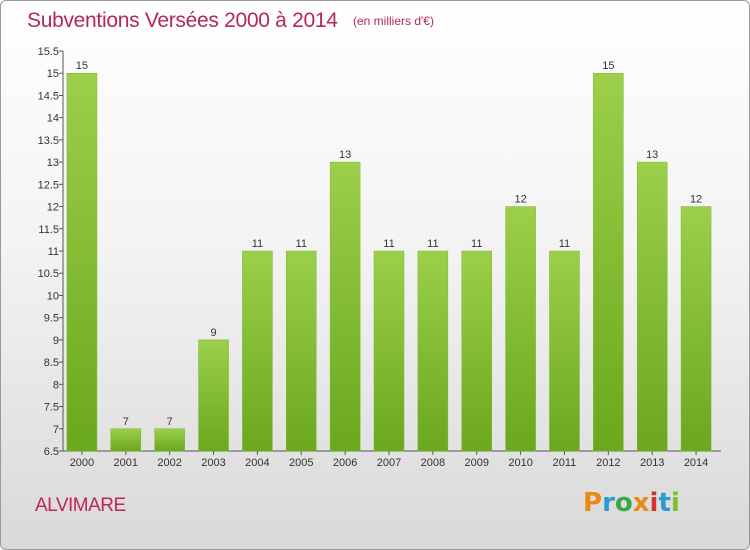  Describe the element at coordinates (48, 185) in the screenshot. I see `y-tick-label: 12.5` at that location.